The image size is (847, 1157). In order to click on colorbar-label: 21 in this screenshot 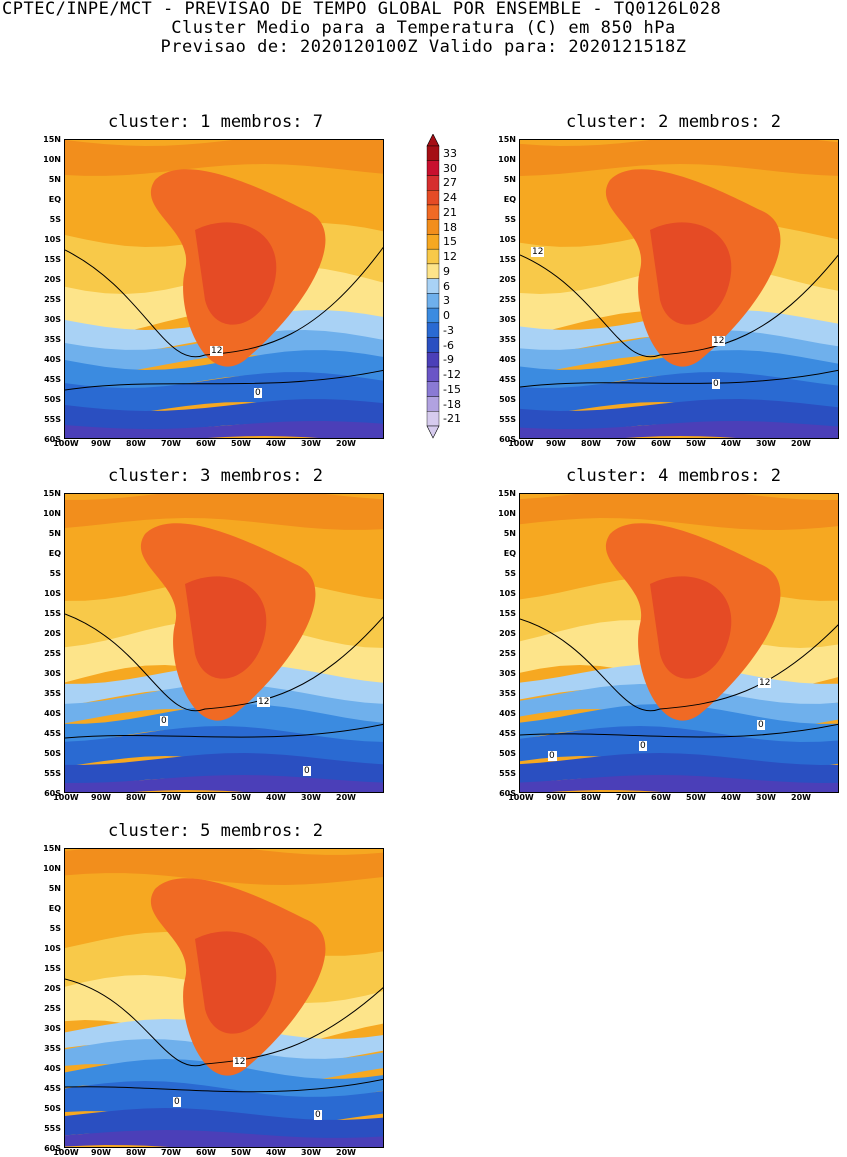, I will do `click(450, 212)`.